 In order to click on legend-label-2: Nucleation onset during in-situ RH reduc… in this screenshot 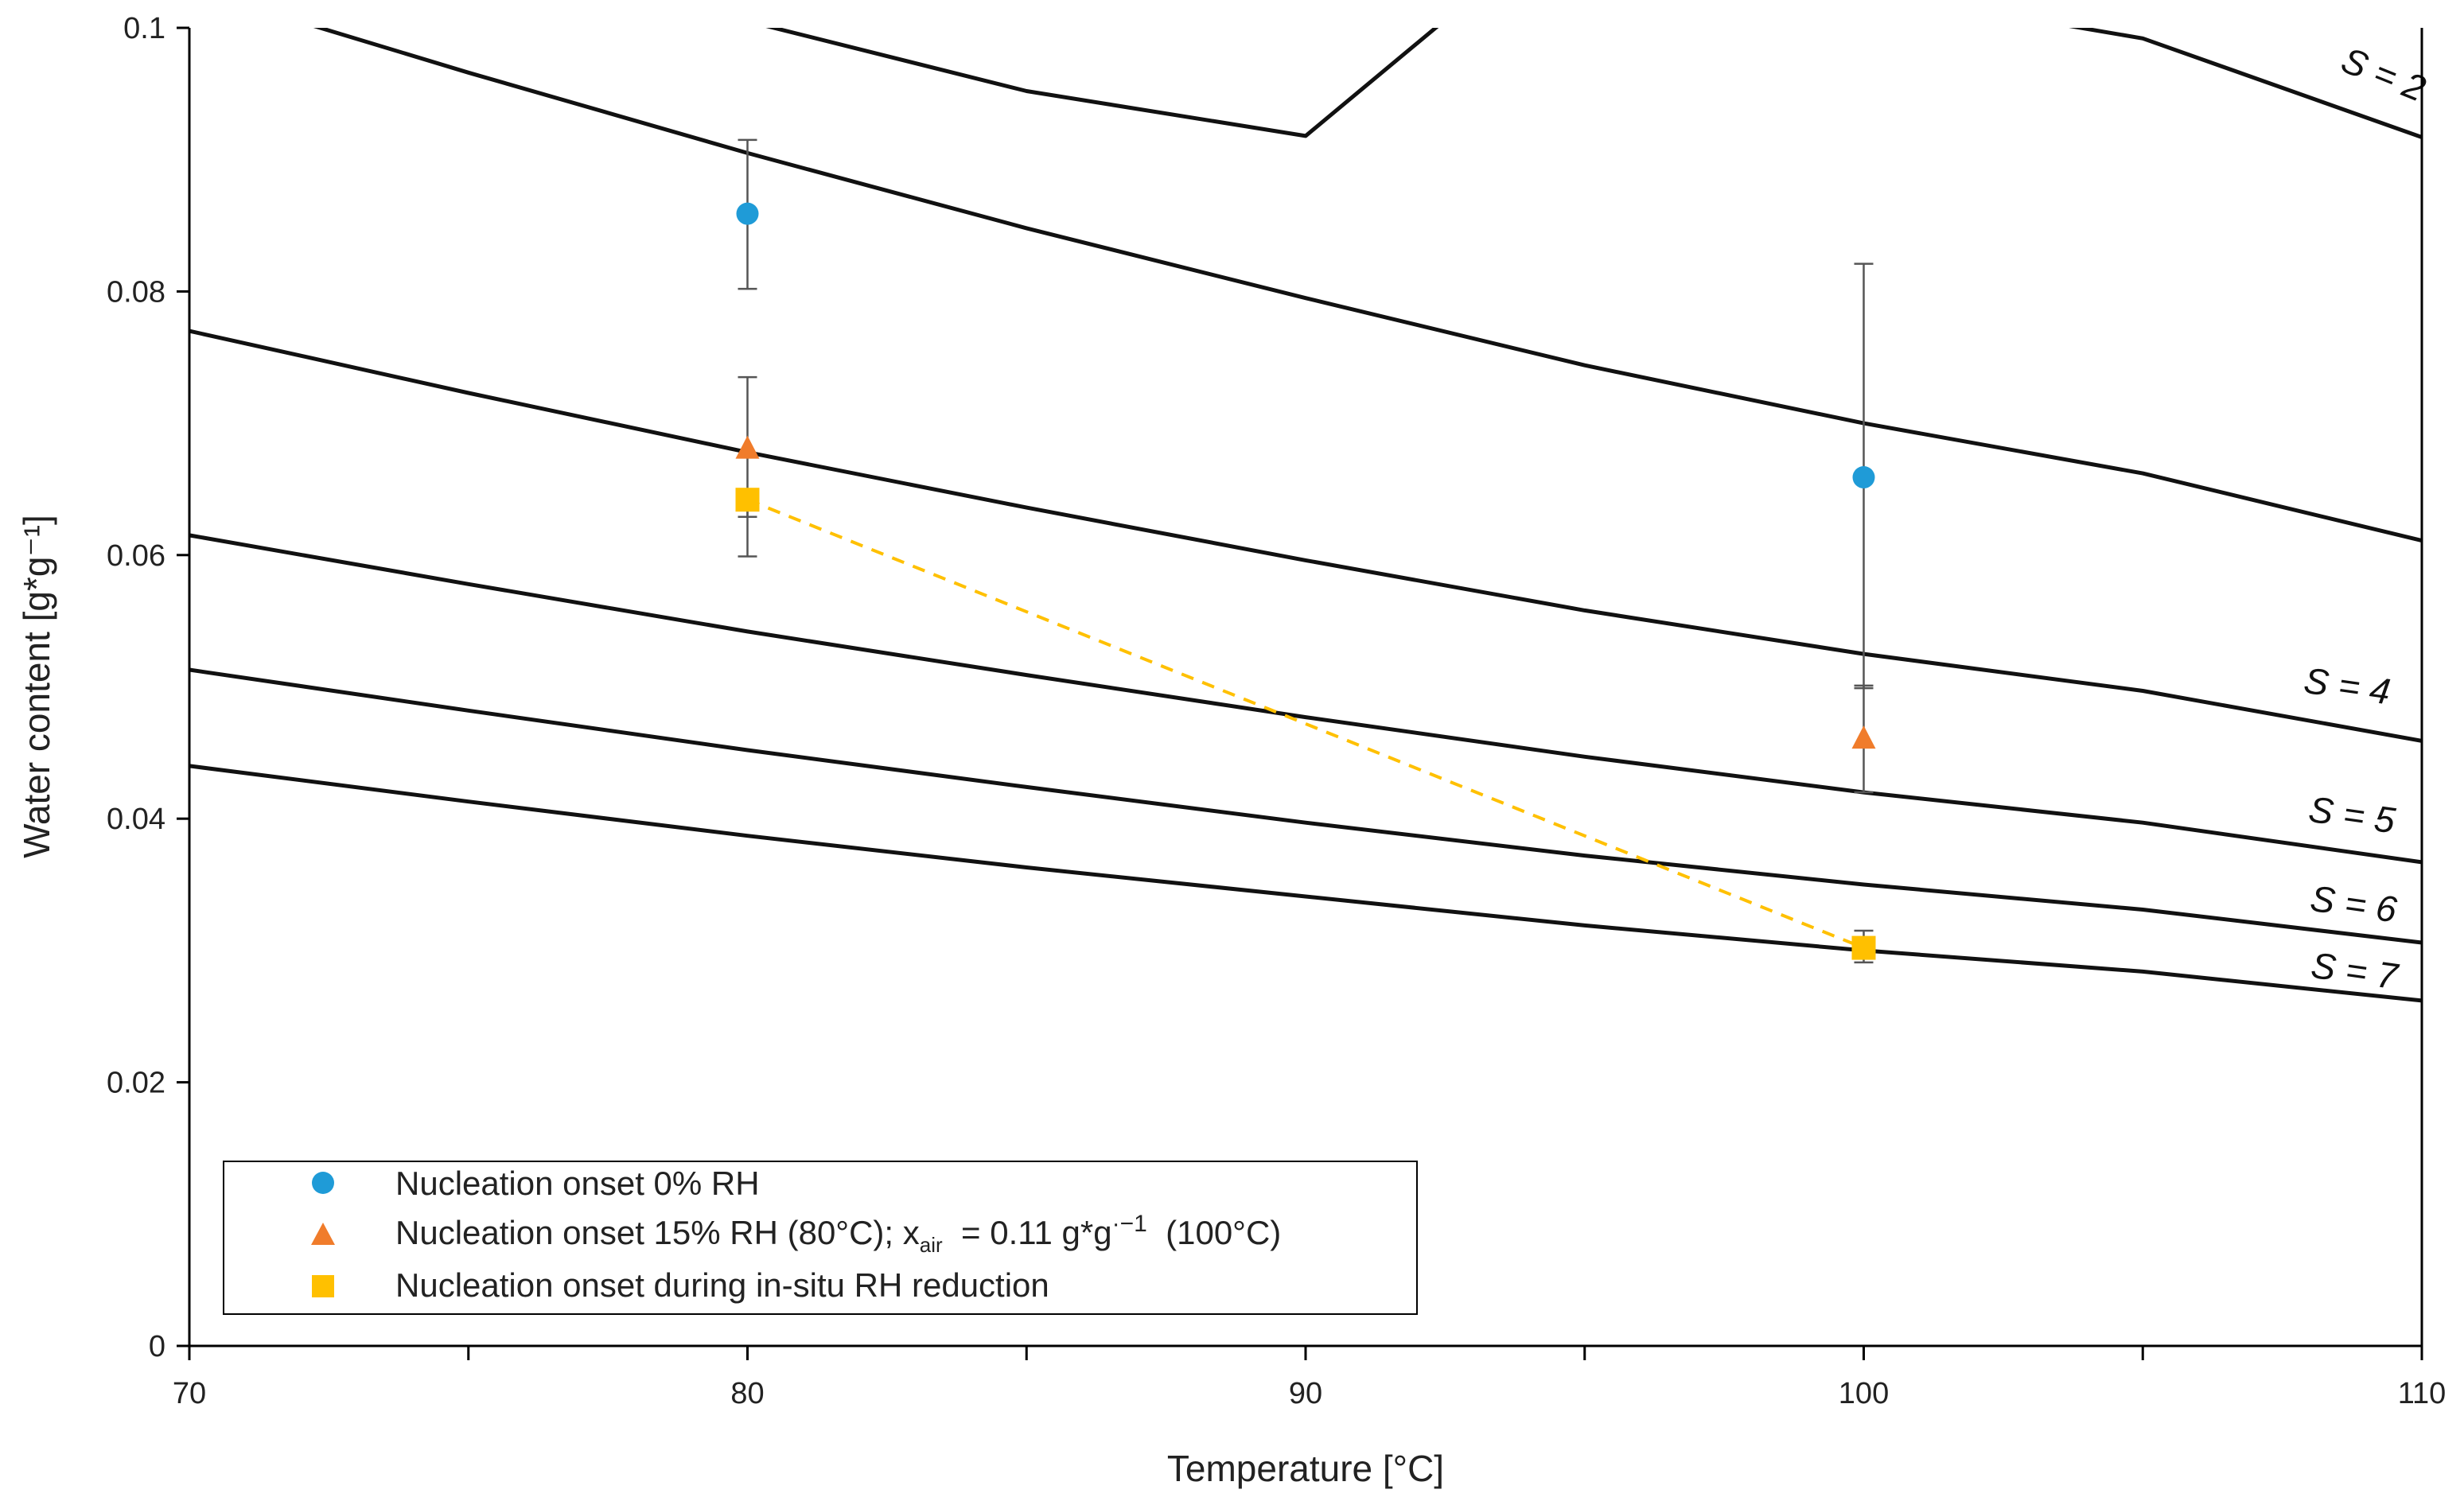, I will do `click(722, 1285)`.